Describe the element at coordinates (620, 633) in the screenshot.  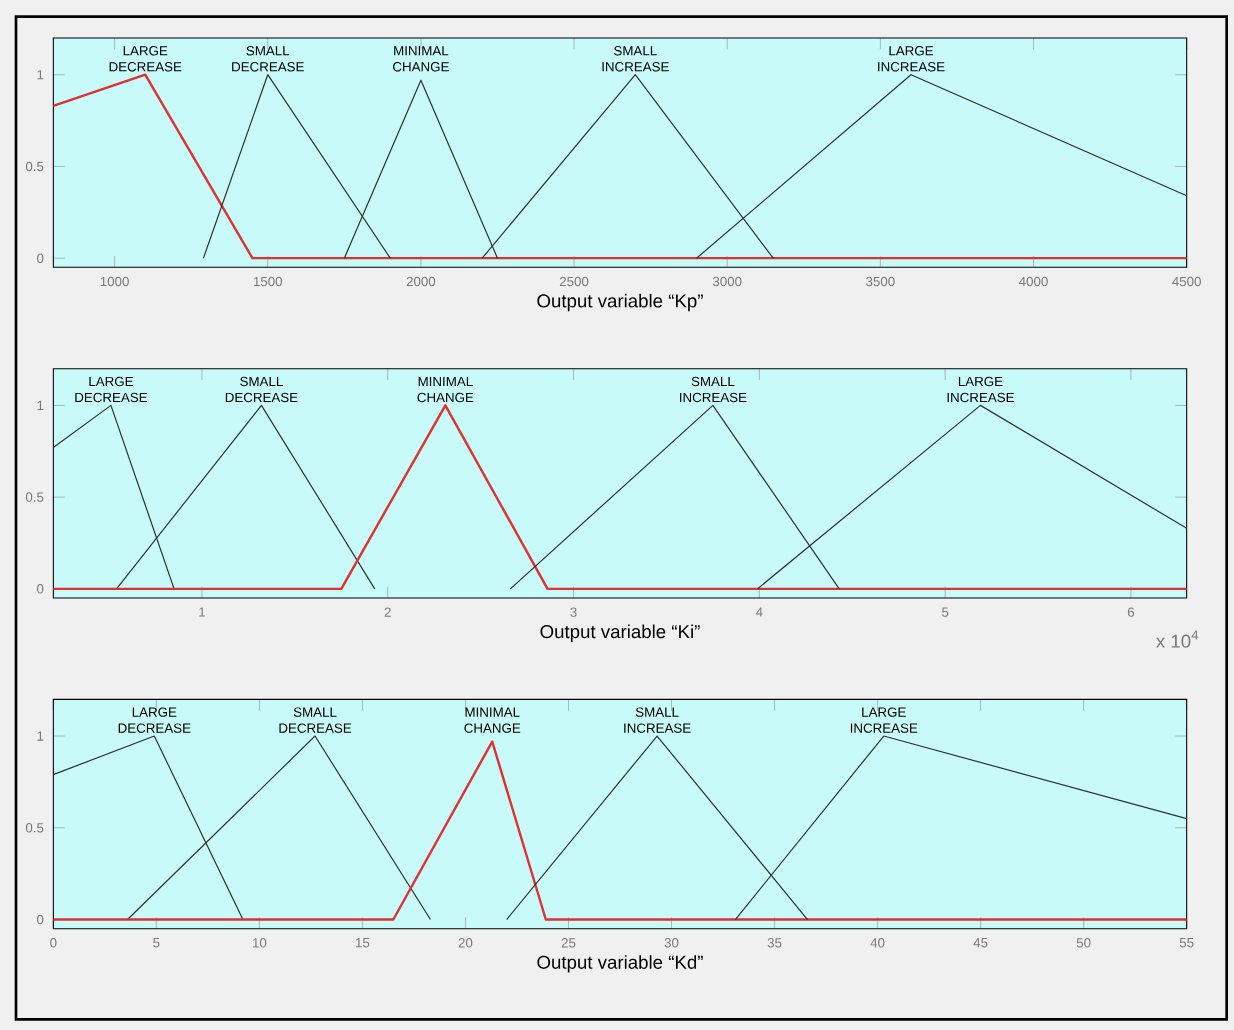
I see `x-axis-title: Output variable “Ki”` at that location.